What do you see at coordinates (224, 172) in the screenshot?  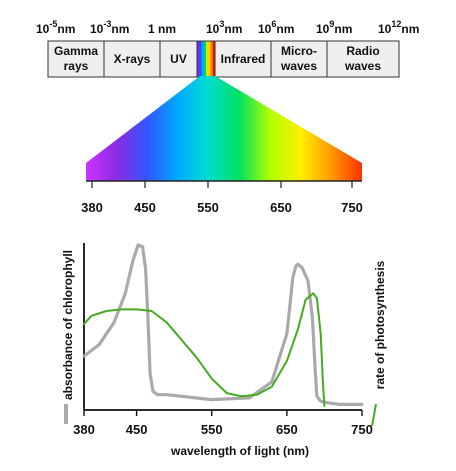 I see `visible-spectrum-strip` at bounding box center [224, 172].